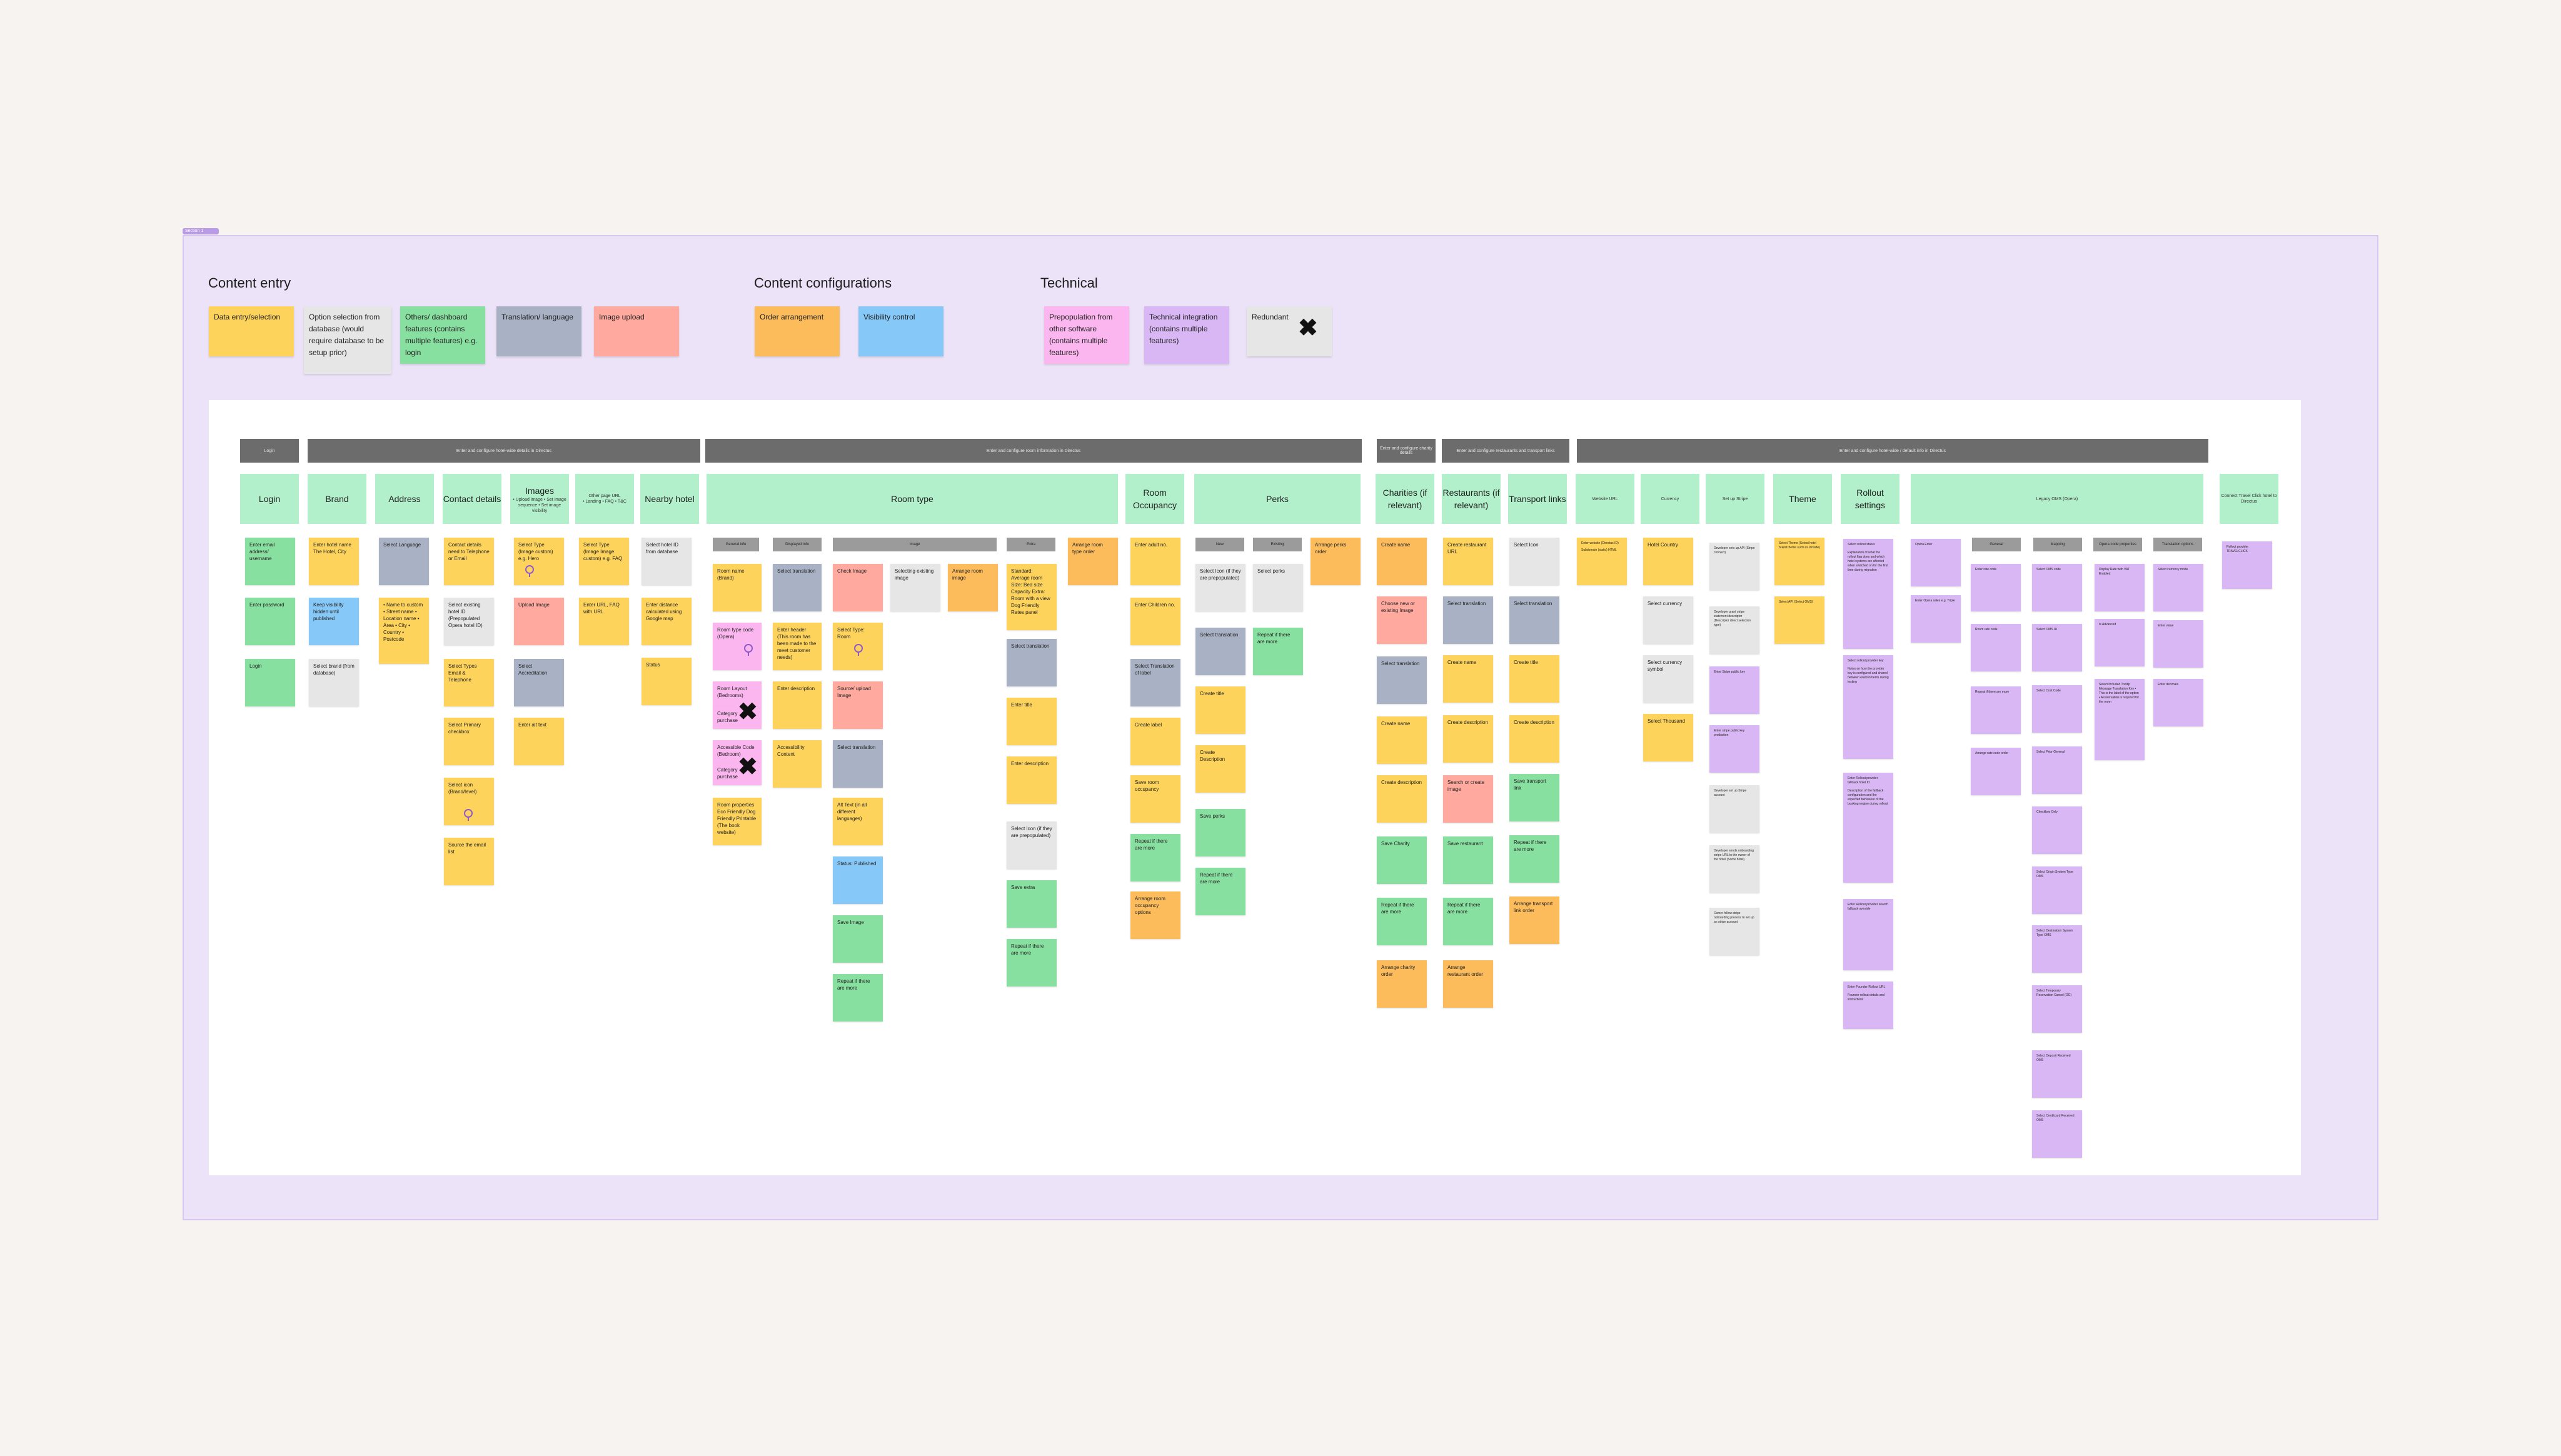 The width and height of the screenshot is (2561, 1456). Describe the element at coordinates (858, 880) in the screenshot. I see `sticky-note: Status: Published` at that location.